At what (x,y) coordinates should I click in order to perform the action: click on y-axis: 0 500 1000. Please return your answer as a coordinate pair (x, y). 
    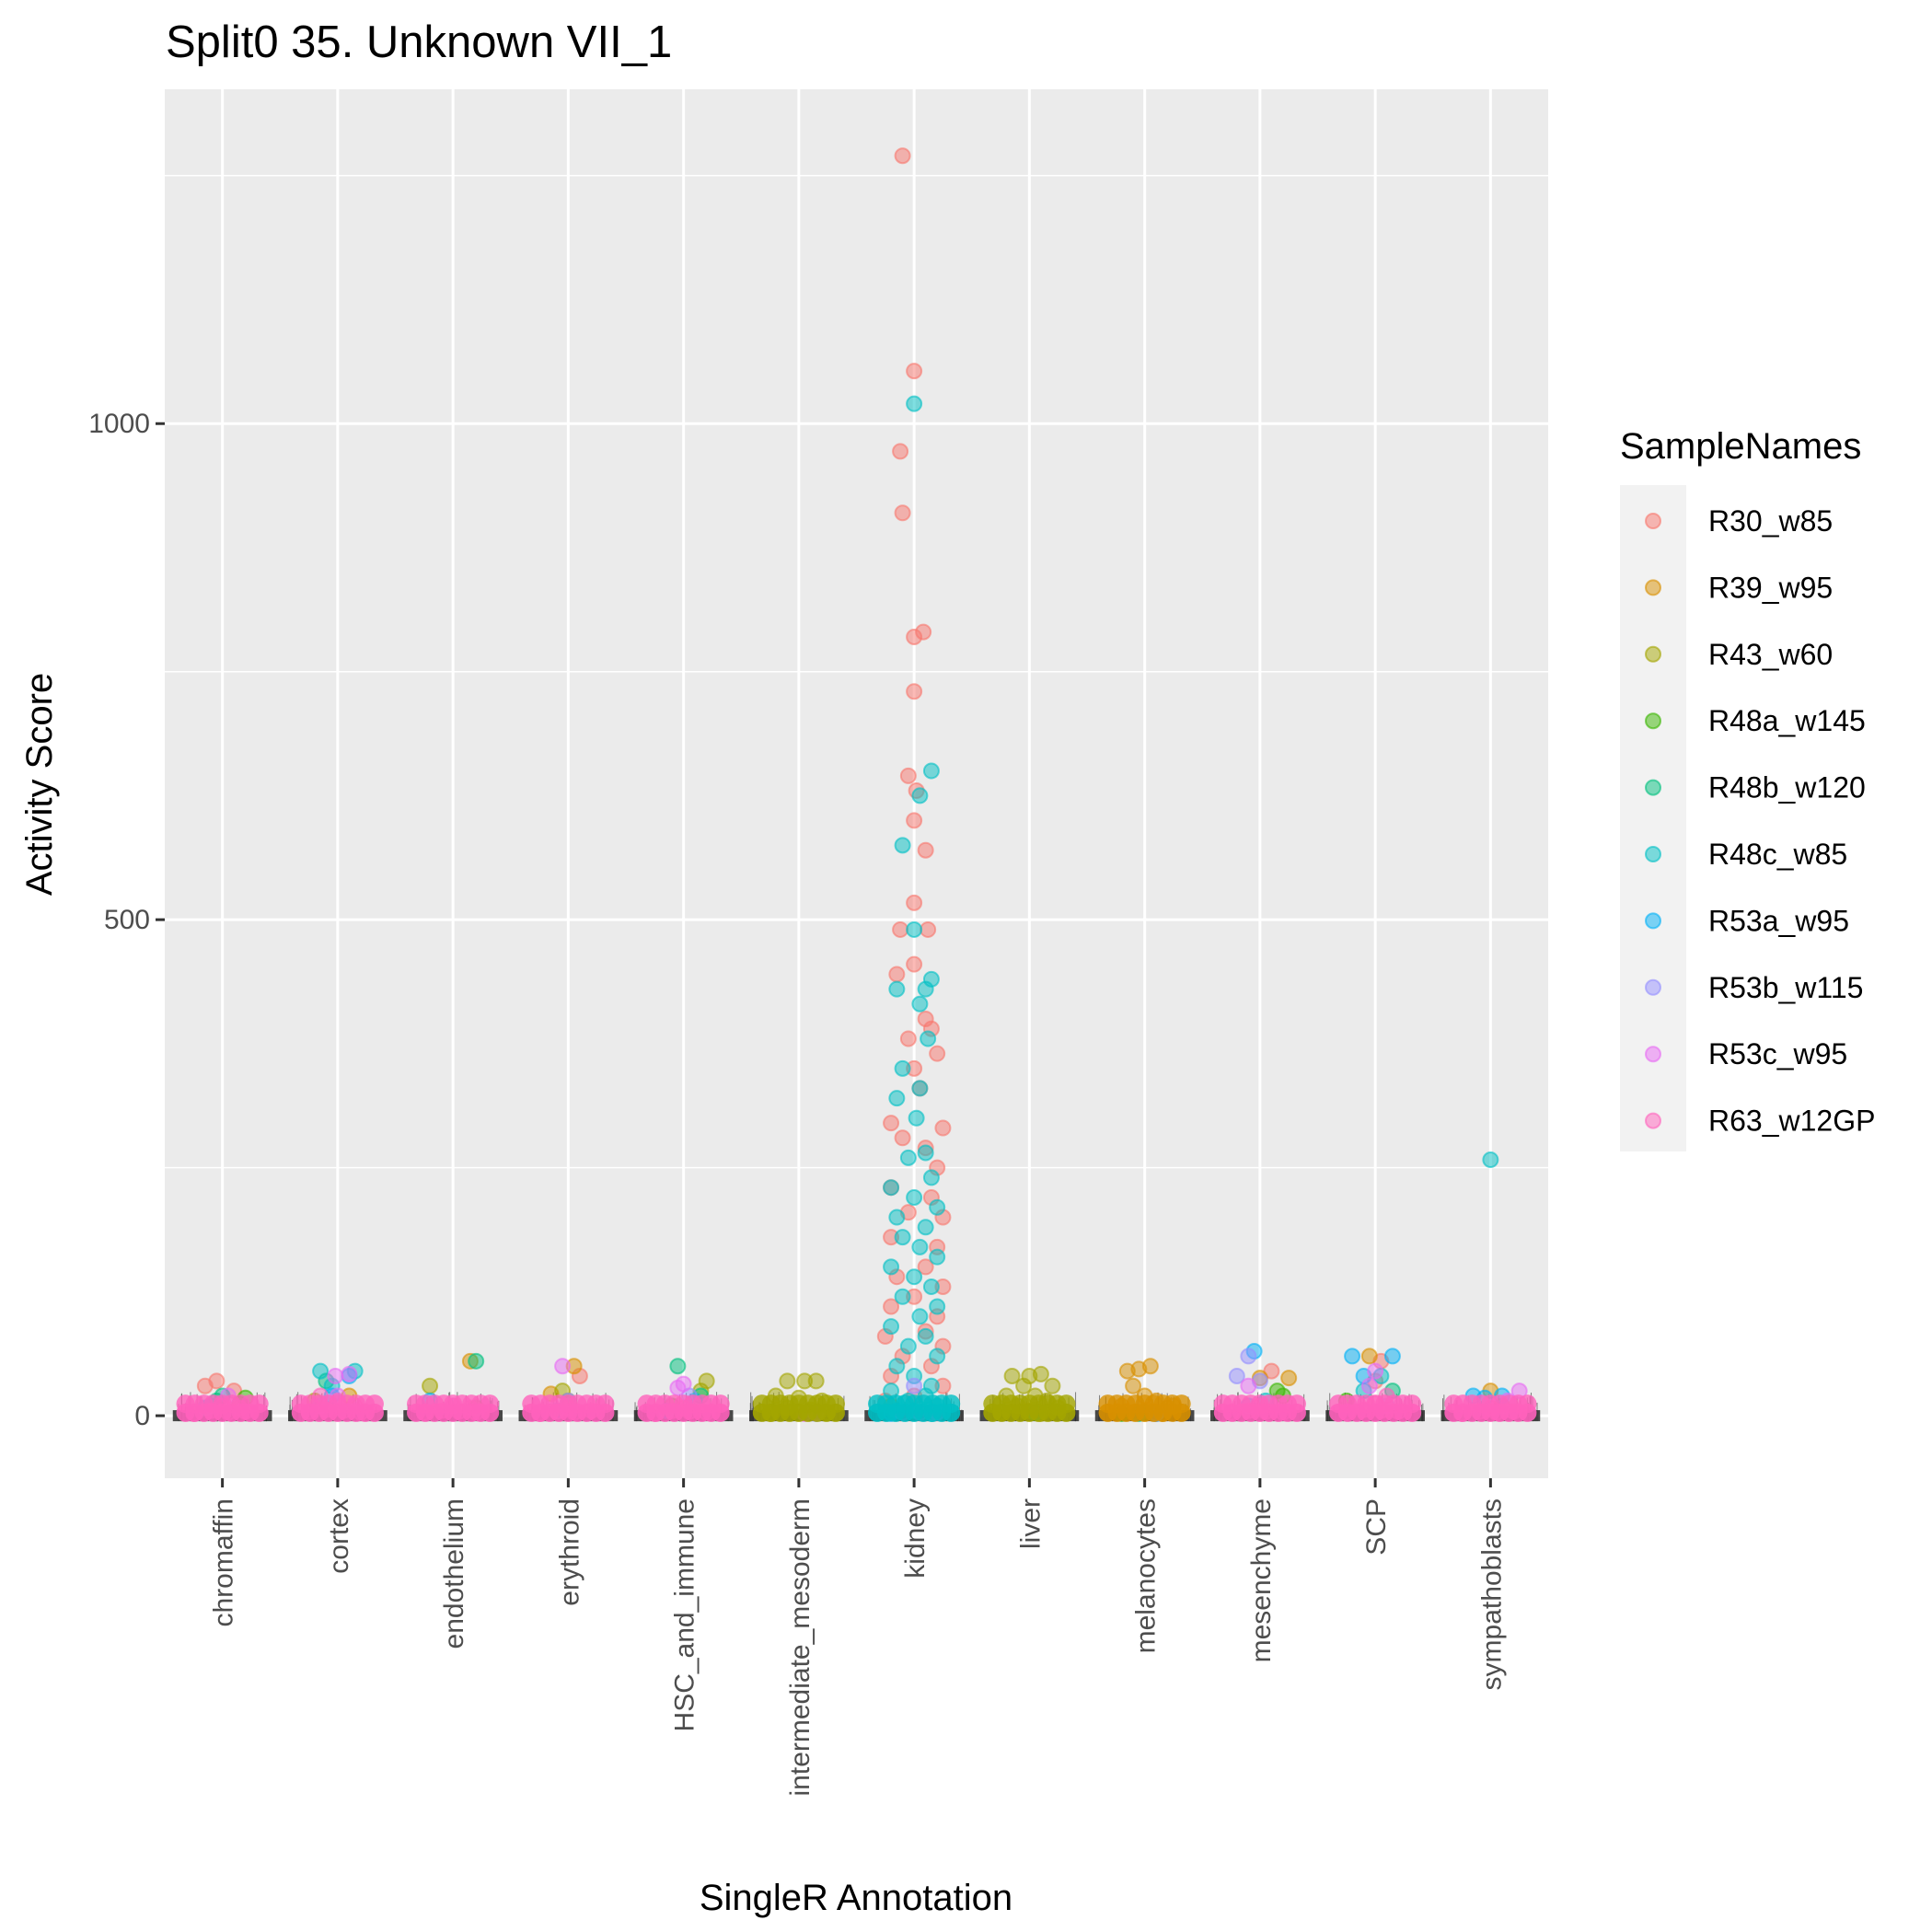
    Looking at the image, I should click on (127, 920).